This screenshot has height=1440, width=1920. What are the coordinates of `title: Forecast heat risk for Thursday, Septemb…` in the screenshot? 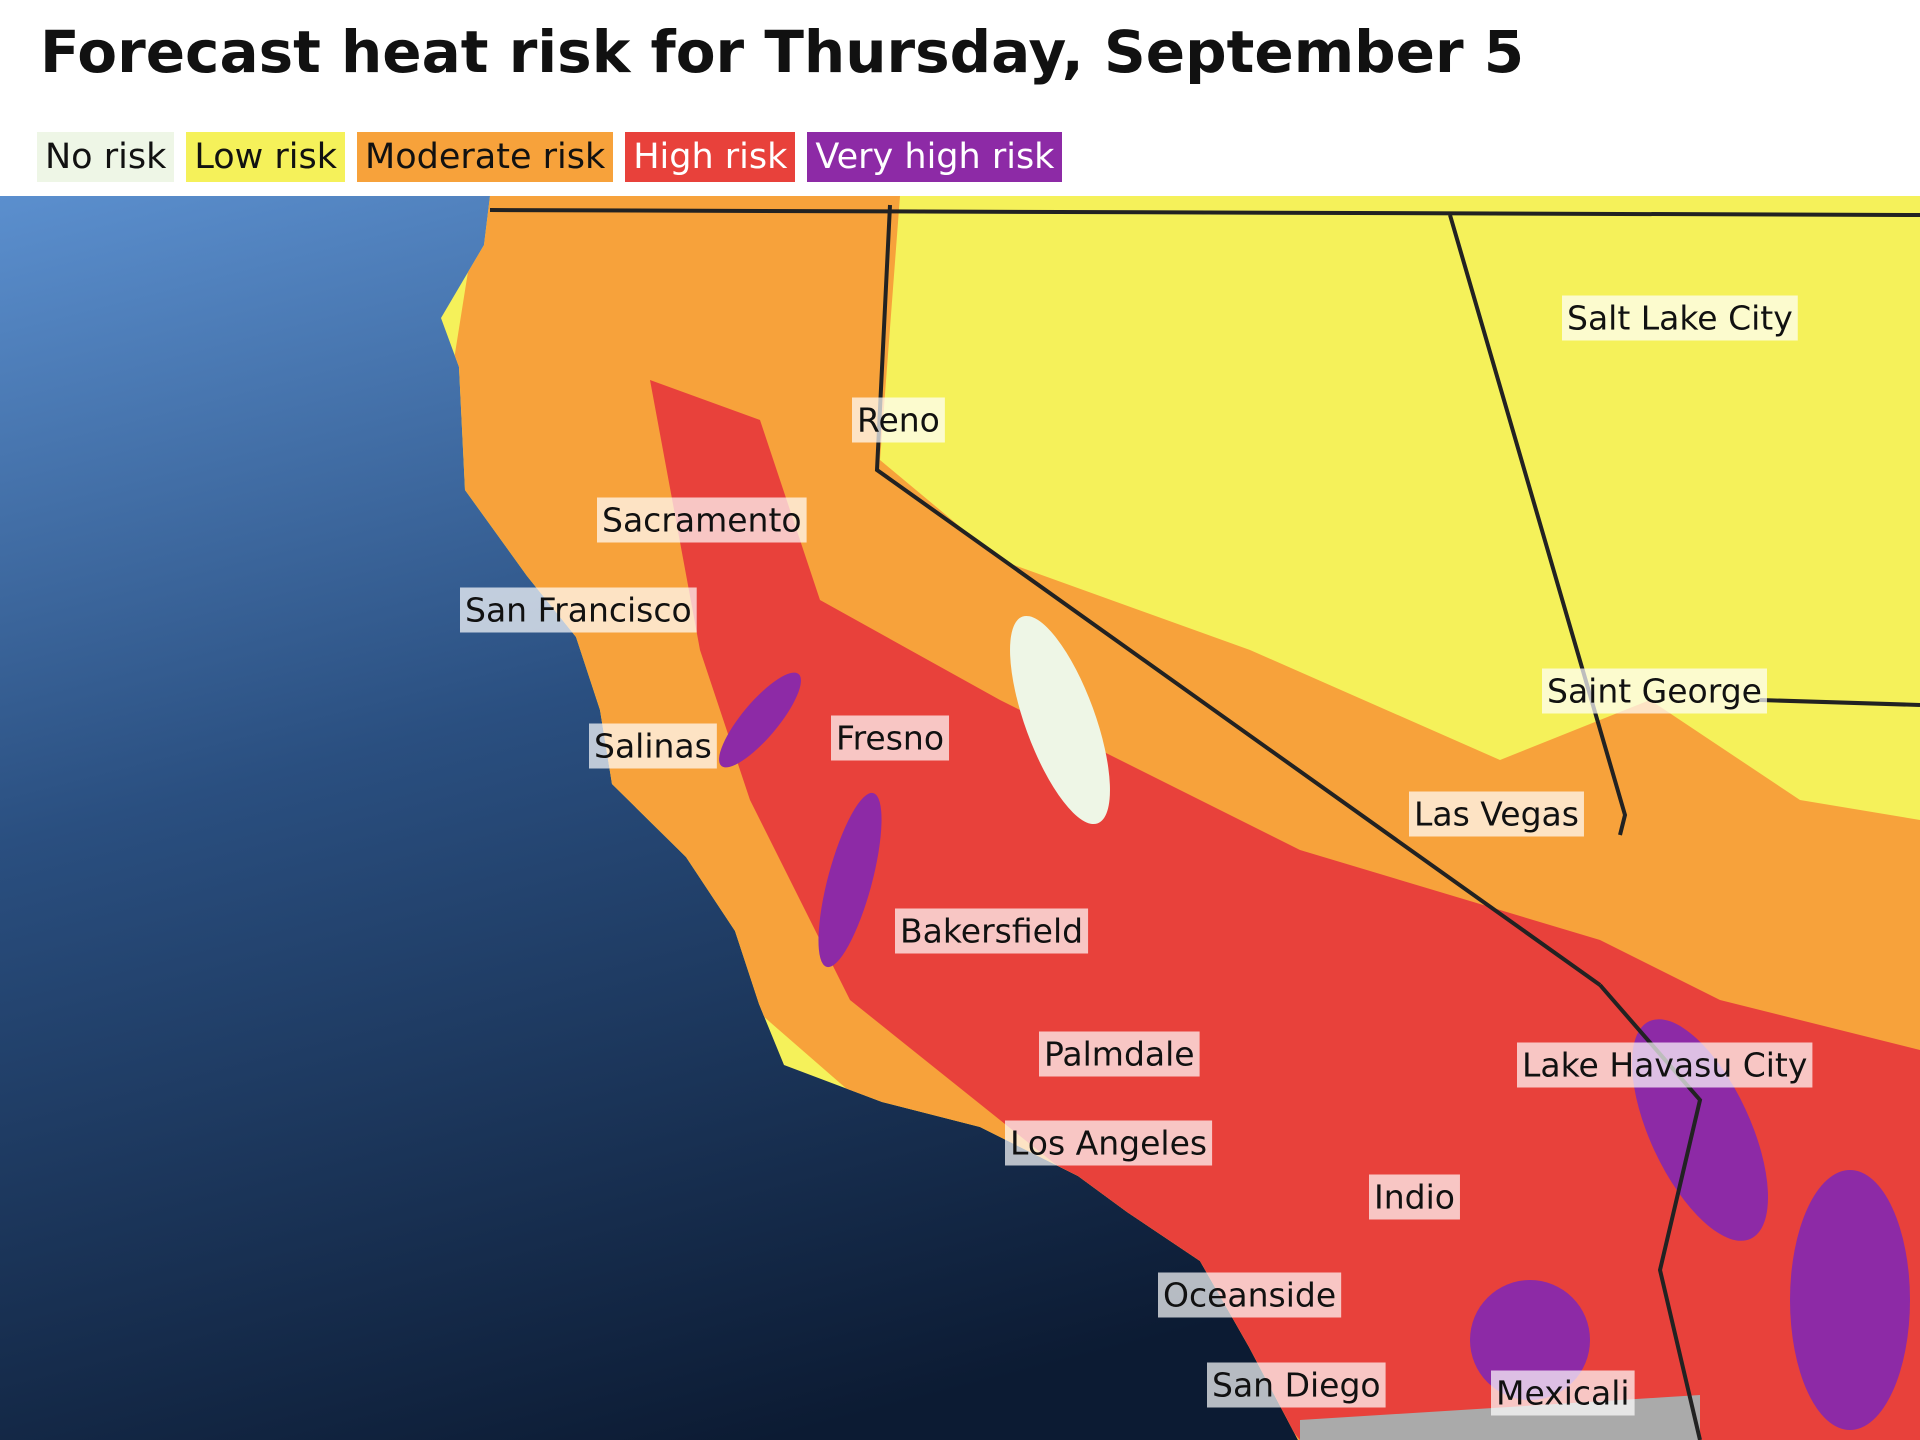 It's located at (782, 52).